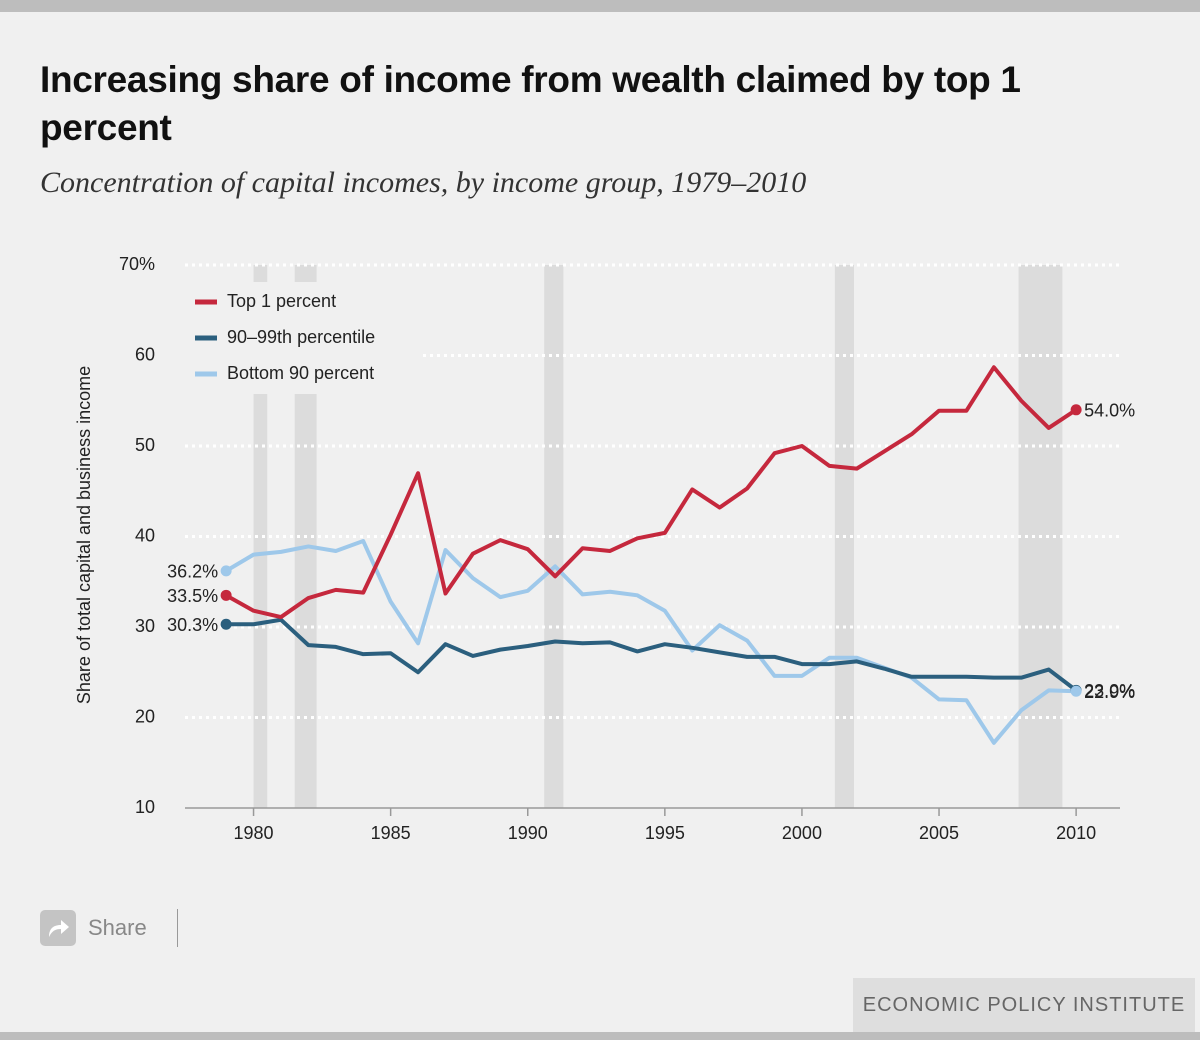 This screenshot has height=1040, width=1200. Describe the element at coordinates (1109, 411) in the screenshot. I see `value-label: 54.0%` at that location.